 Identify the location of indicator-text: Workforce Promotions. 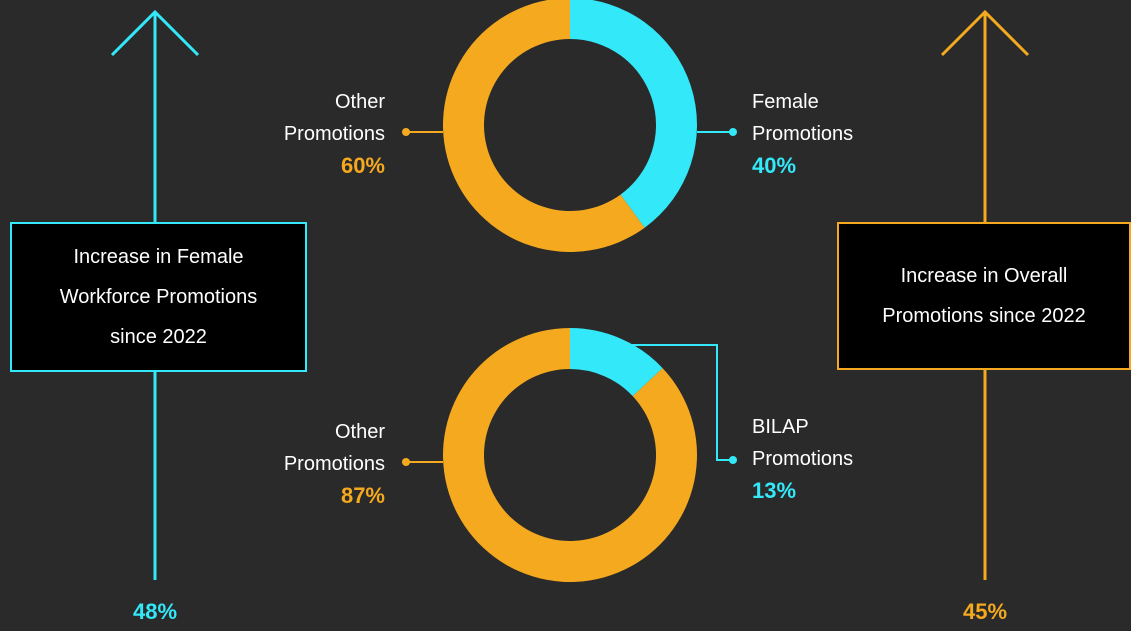
(158, 297).